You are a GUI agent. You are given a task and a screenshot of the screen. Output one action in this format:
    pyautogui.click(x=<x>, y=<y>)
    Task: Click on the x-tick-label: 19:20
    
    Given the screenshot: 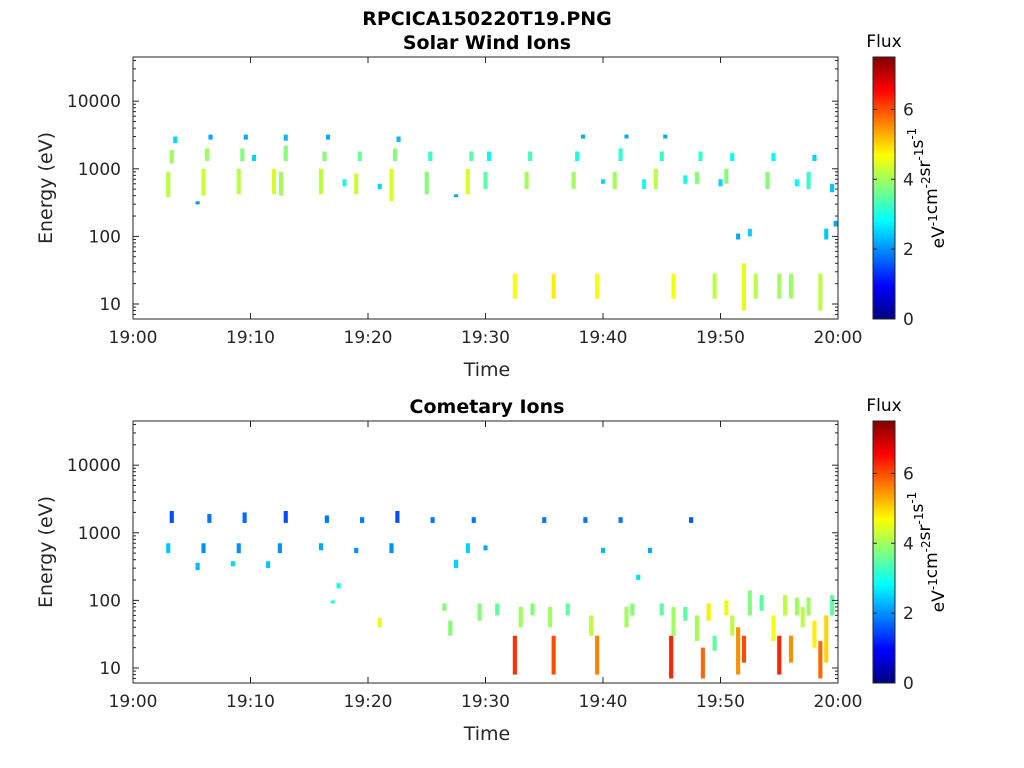 What is the action you would take?
    pyautogui.click(x=368, y=702)
    